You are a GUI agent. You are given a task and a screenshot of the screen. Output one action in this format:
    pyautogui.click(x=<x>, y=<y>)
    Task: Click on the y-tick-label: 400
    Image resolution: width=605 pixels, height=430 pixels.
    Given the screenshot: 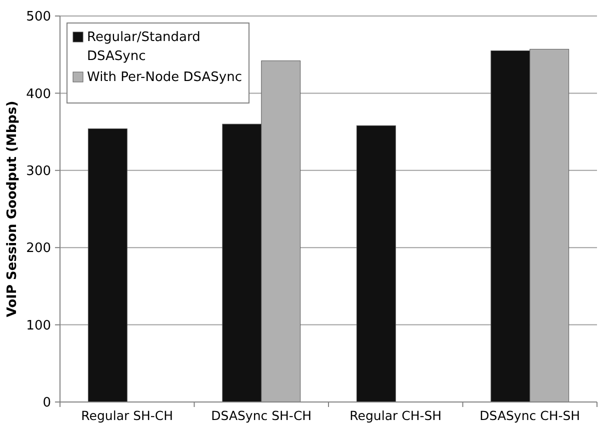 What is the action you would take?
    pyautogui.click(x=38, y=94)
    